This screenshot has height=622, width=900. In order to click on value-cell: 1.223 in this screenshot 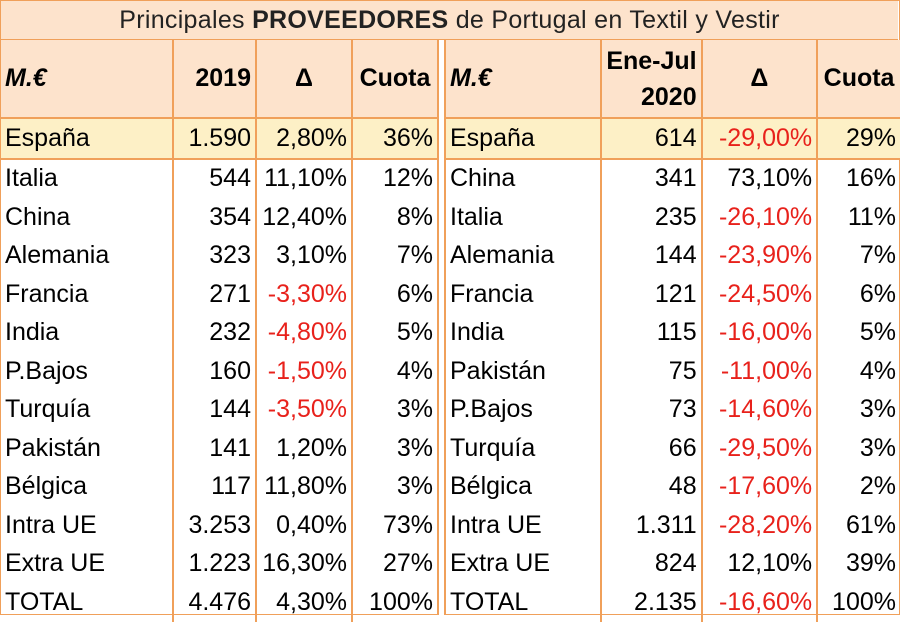, I will do `click(215, 563)`.